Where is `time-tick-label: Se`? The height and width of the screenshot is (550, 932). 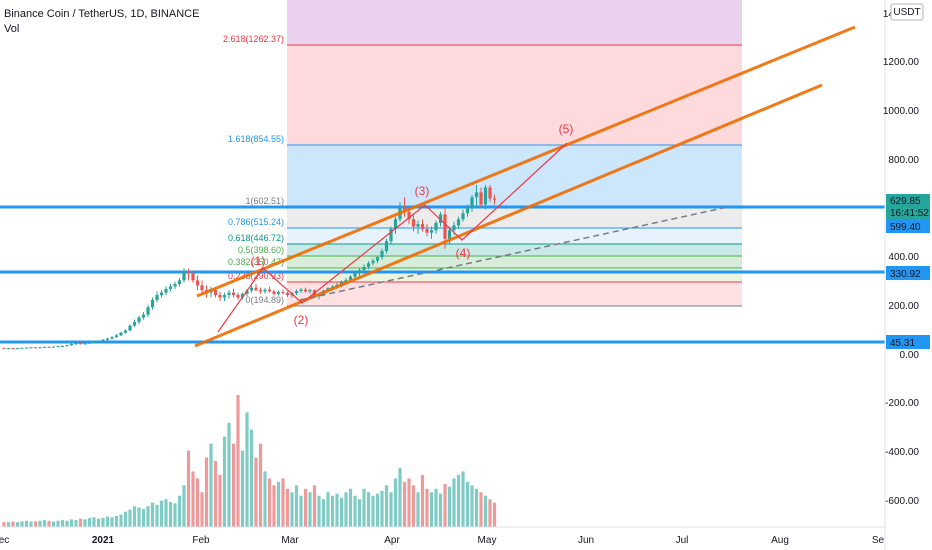 time-tick-label: Se is located at coordinates (878, 540).